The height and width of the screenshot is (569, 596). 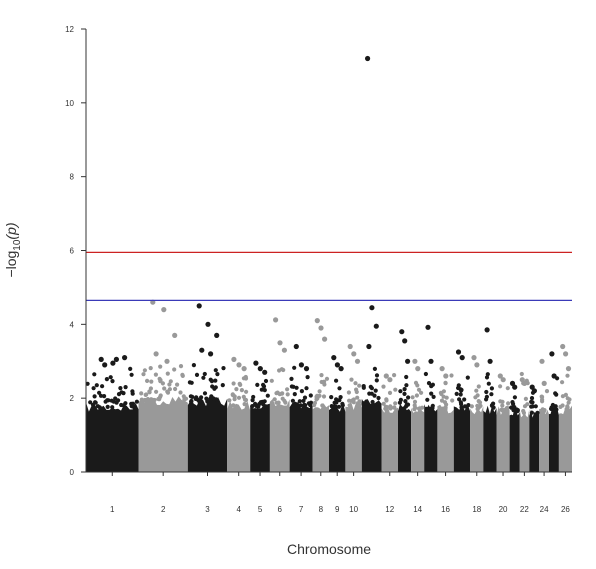 I want to click on y-axis-title-main: −log, so click(x=11, y=264).